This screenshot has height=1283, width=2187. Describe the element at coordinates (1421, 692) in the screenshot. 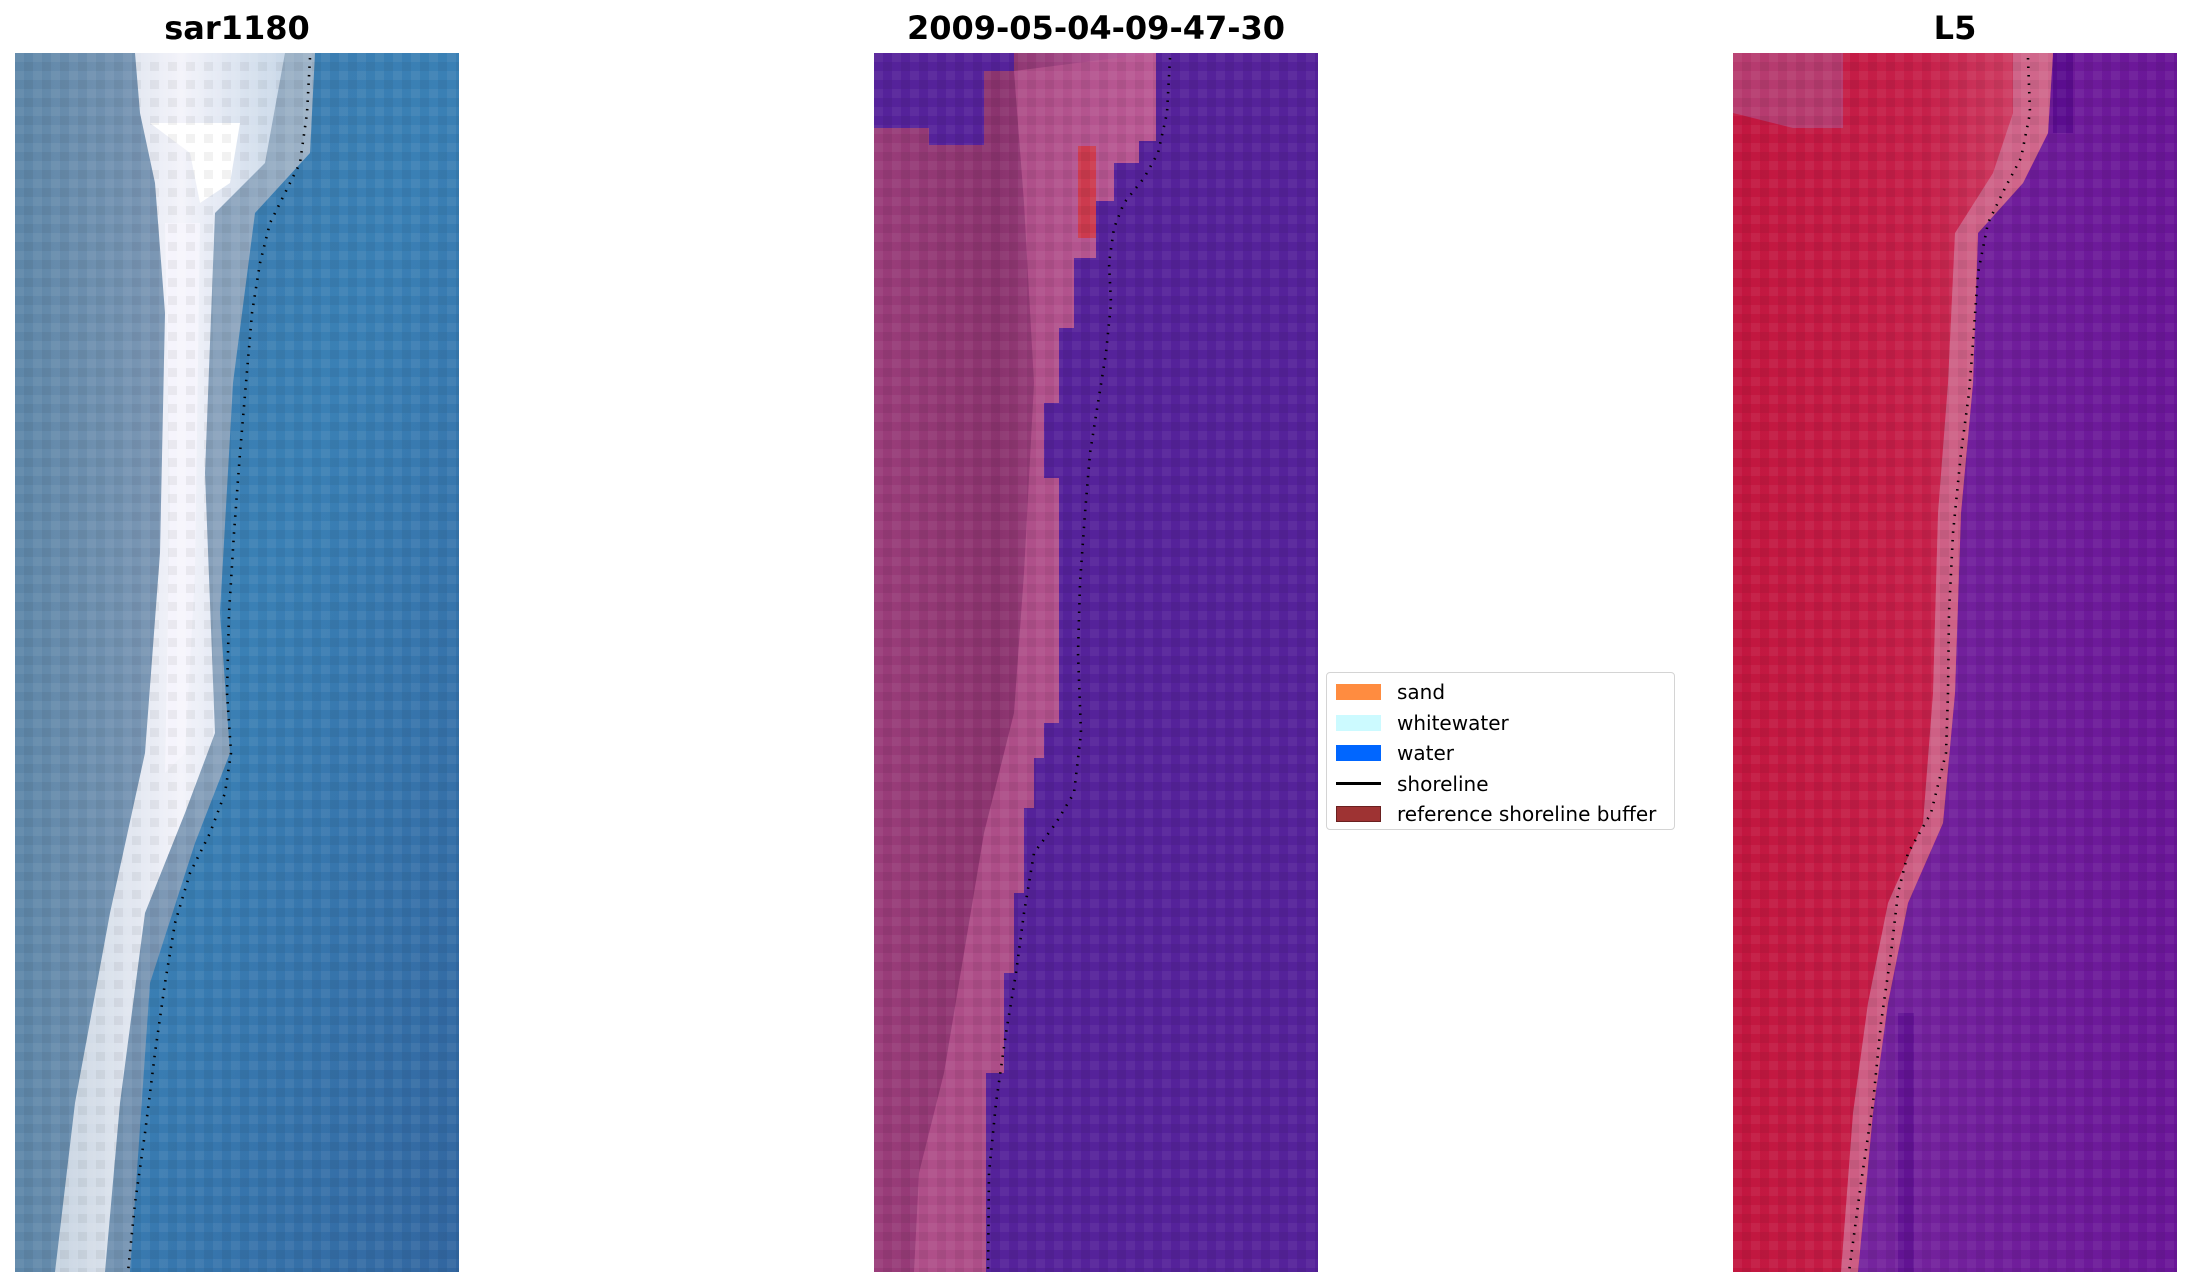

I see `legend-label: sand` at that location.